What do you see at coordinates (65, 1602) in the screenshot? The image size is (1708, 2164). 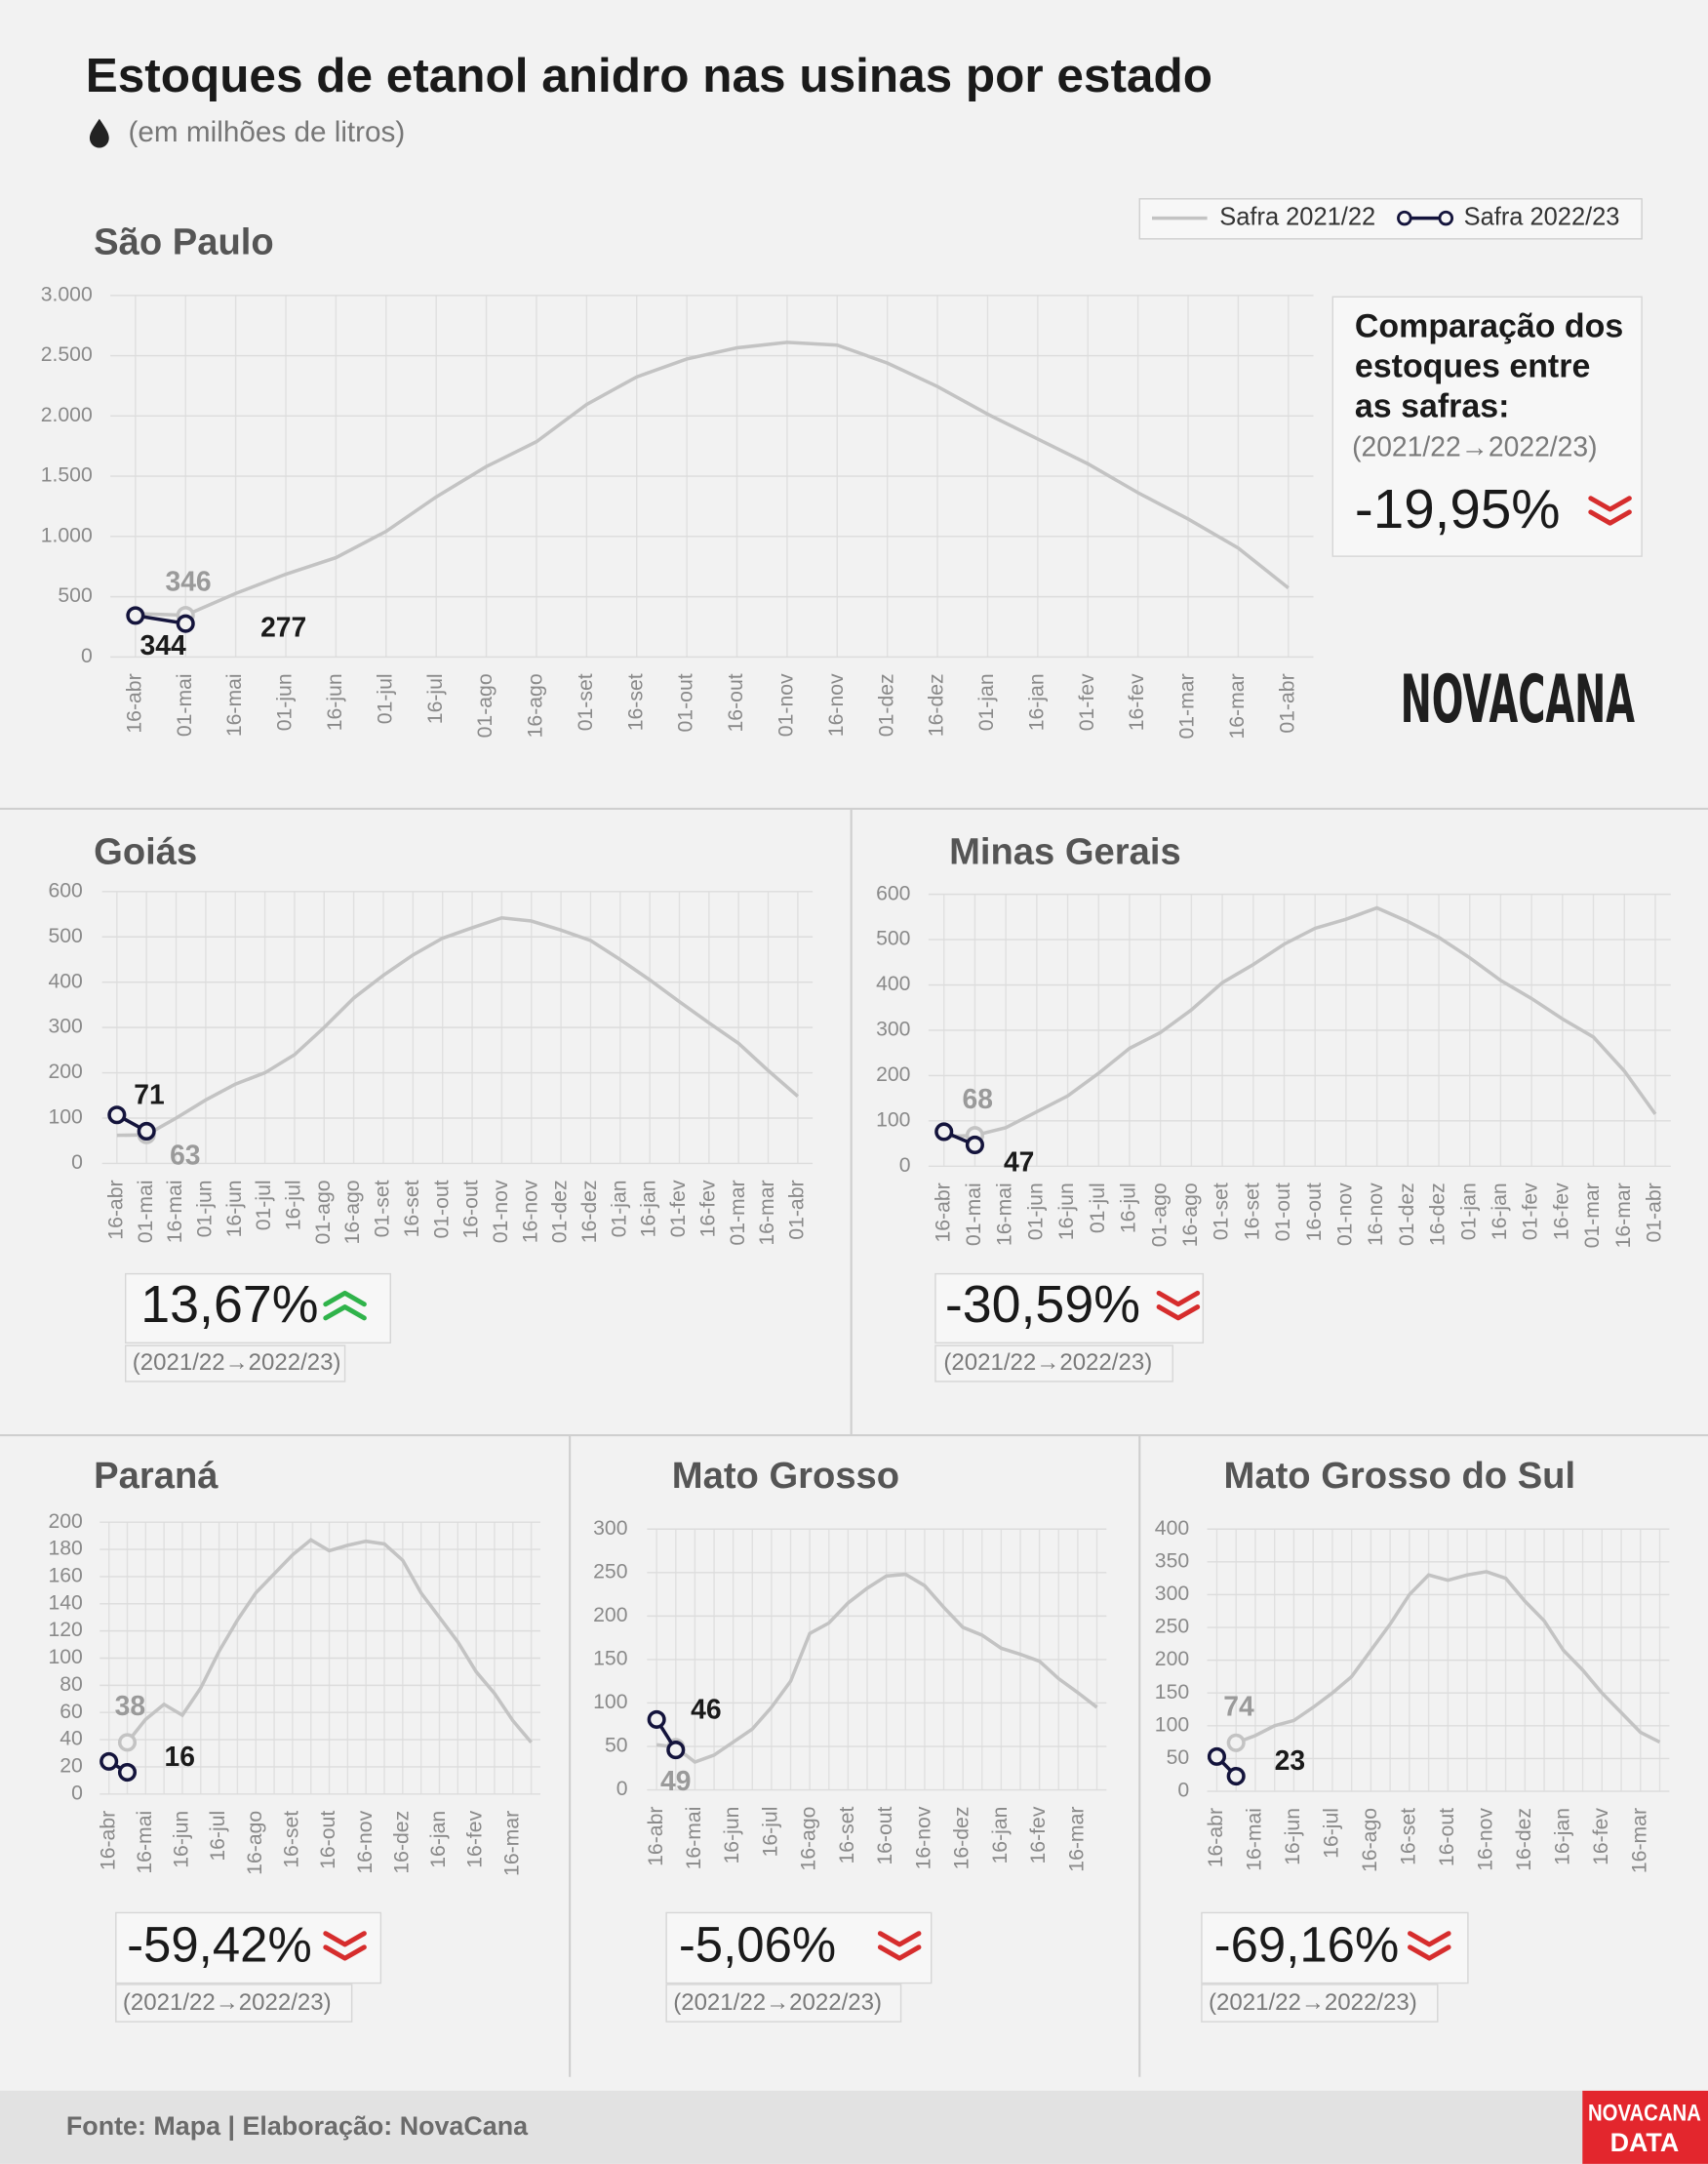 I see `y-tick-label: 140` at bounding box center [65, 1602].